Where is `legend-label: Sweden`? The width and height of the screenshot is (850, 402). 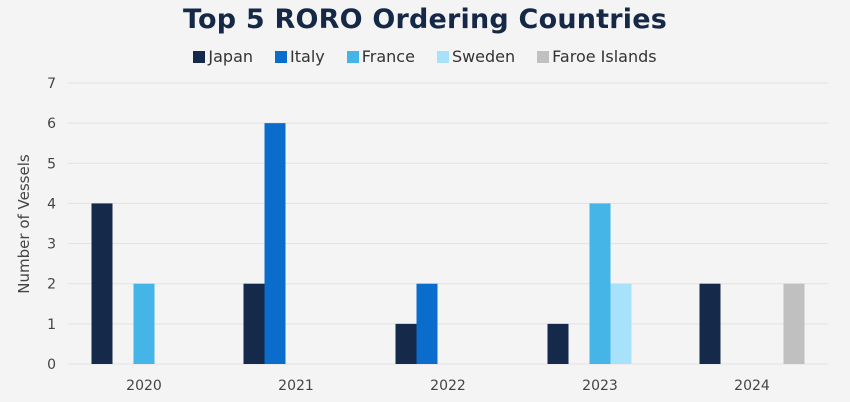 legend-label: Sweden is located at coordinates (483, 56).